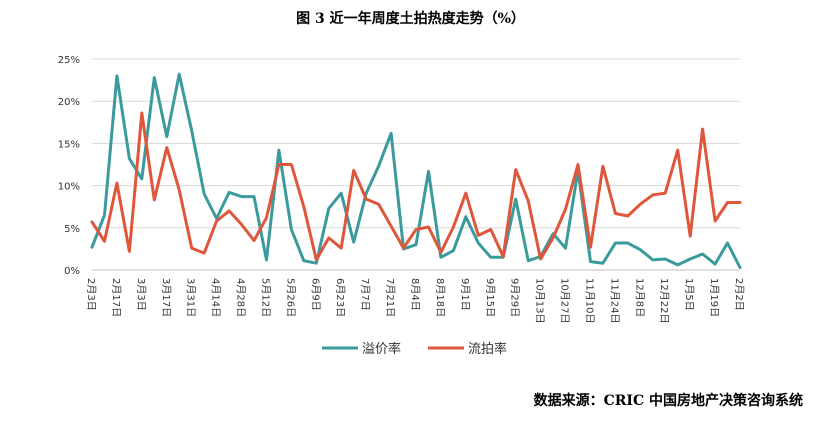 The height and width of the screenshot is (421, 821). I want to click on x-tick-label: 2月17日, so click(116, 297).